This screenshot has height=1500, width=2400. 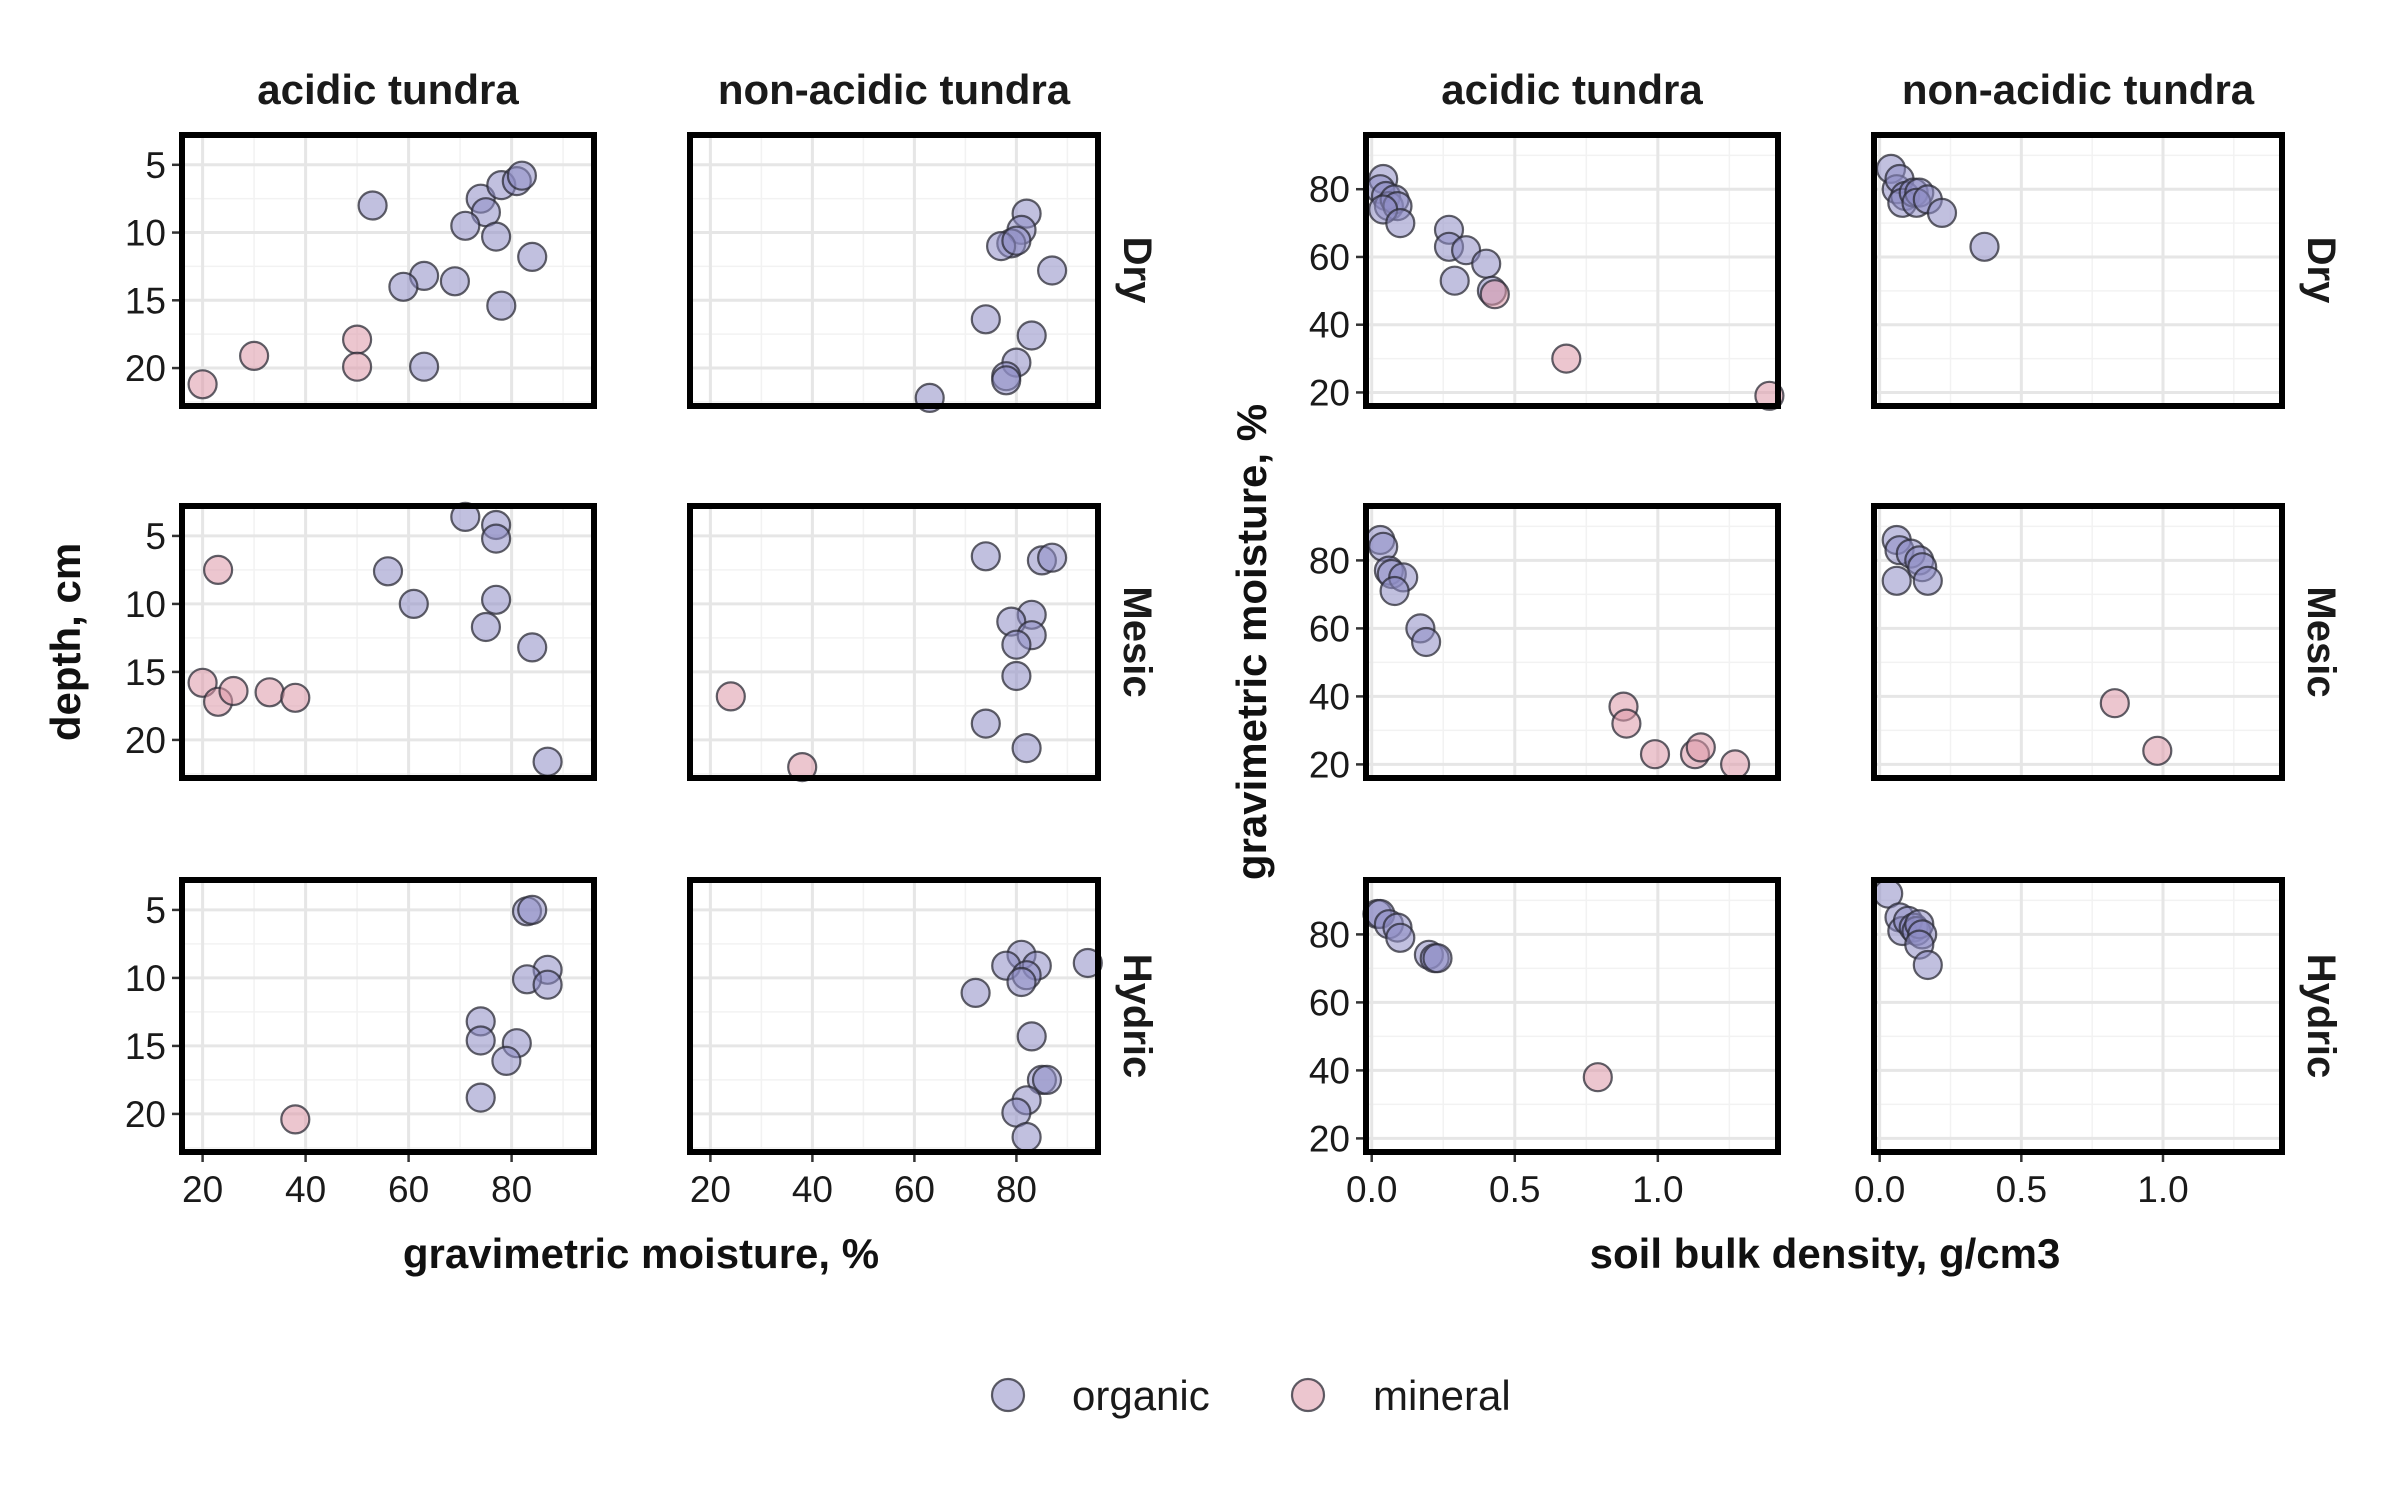 What do you see at coordinates (2078, 89) in the screenshot?
I see `strip-right-col-2: non-acidic tundra` at bounding box center [2078, 89].